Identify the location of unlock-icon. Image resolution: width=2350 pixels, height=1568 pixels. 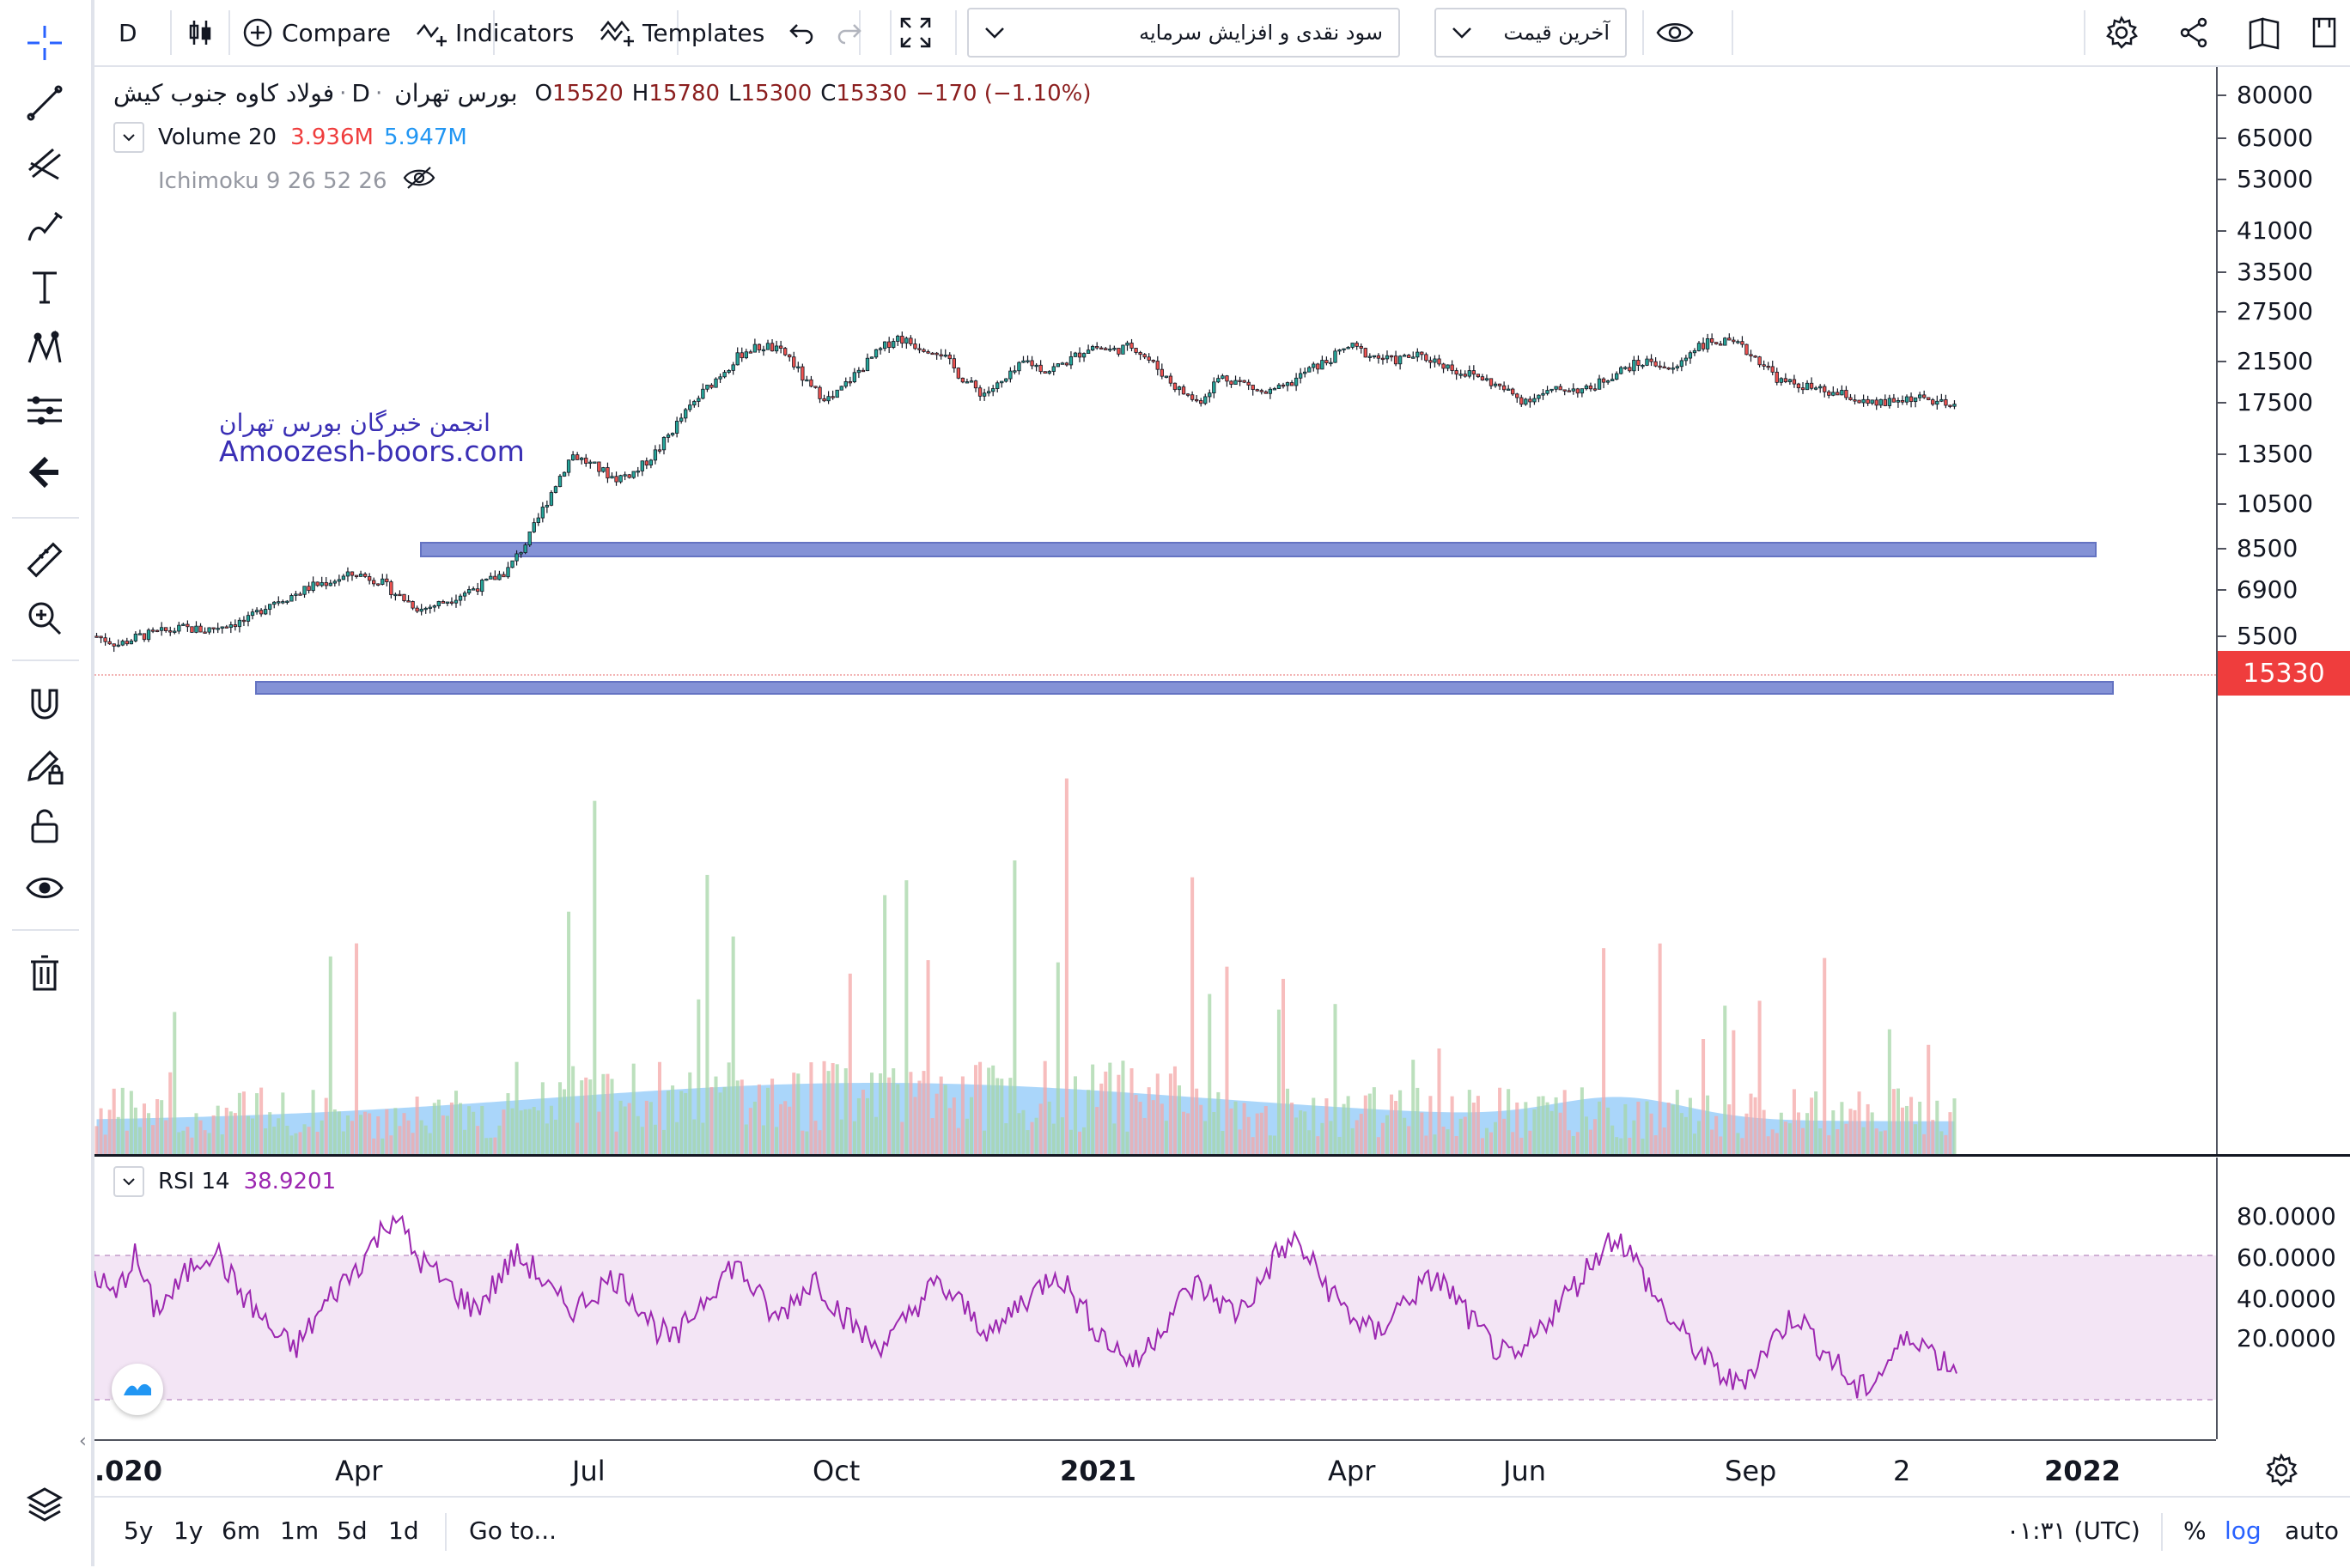
(45, 826).